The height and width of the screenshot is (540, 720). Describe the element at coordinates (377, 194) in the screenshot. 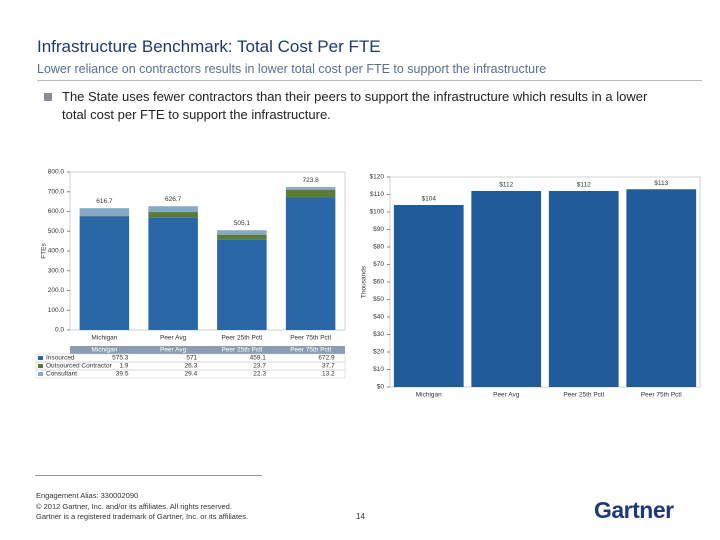

I see `y-tick-label: $110` at that location.